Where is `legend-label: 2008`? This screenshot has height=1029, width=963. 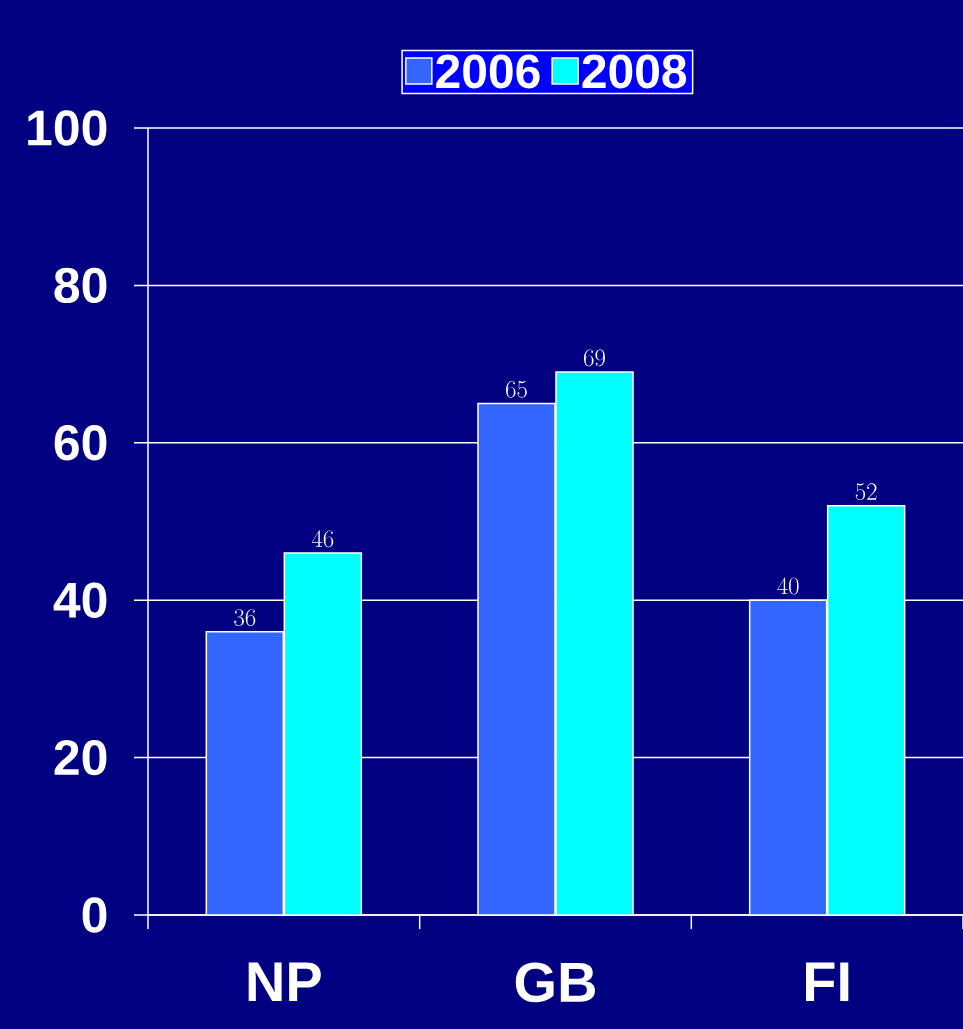
legend-label: 2008 is located at coordinates (634, 71).